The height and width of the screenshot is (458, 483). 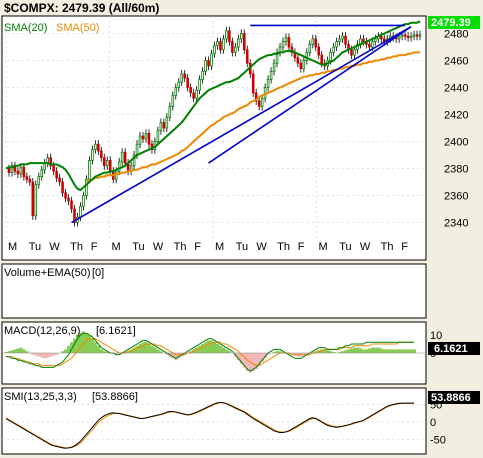 What do you see at coordinates (451, 23) in the screenshot?
I see `last-price-value: 2479.39` at bounding box center [451, 23].